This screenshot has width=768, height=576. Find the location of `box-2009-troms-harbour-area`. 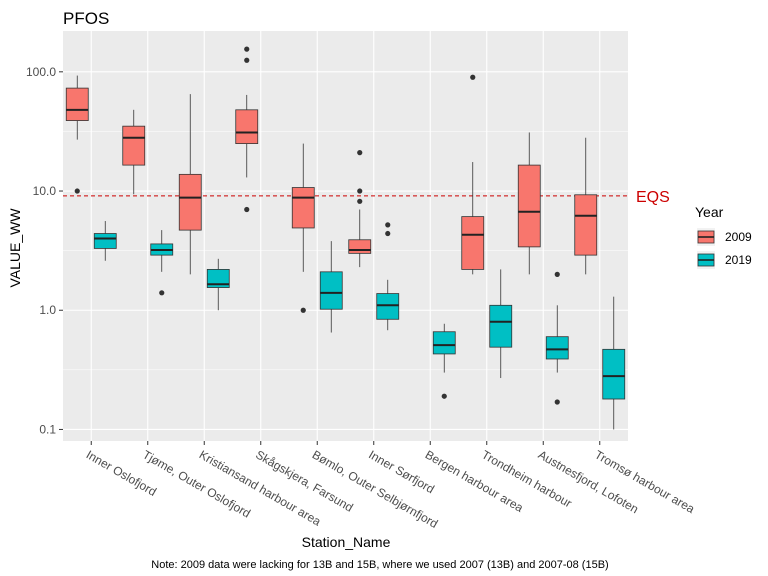

box-2009-troms-harbour-area is located at coordinates (586, 206).